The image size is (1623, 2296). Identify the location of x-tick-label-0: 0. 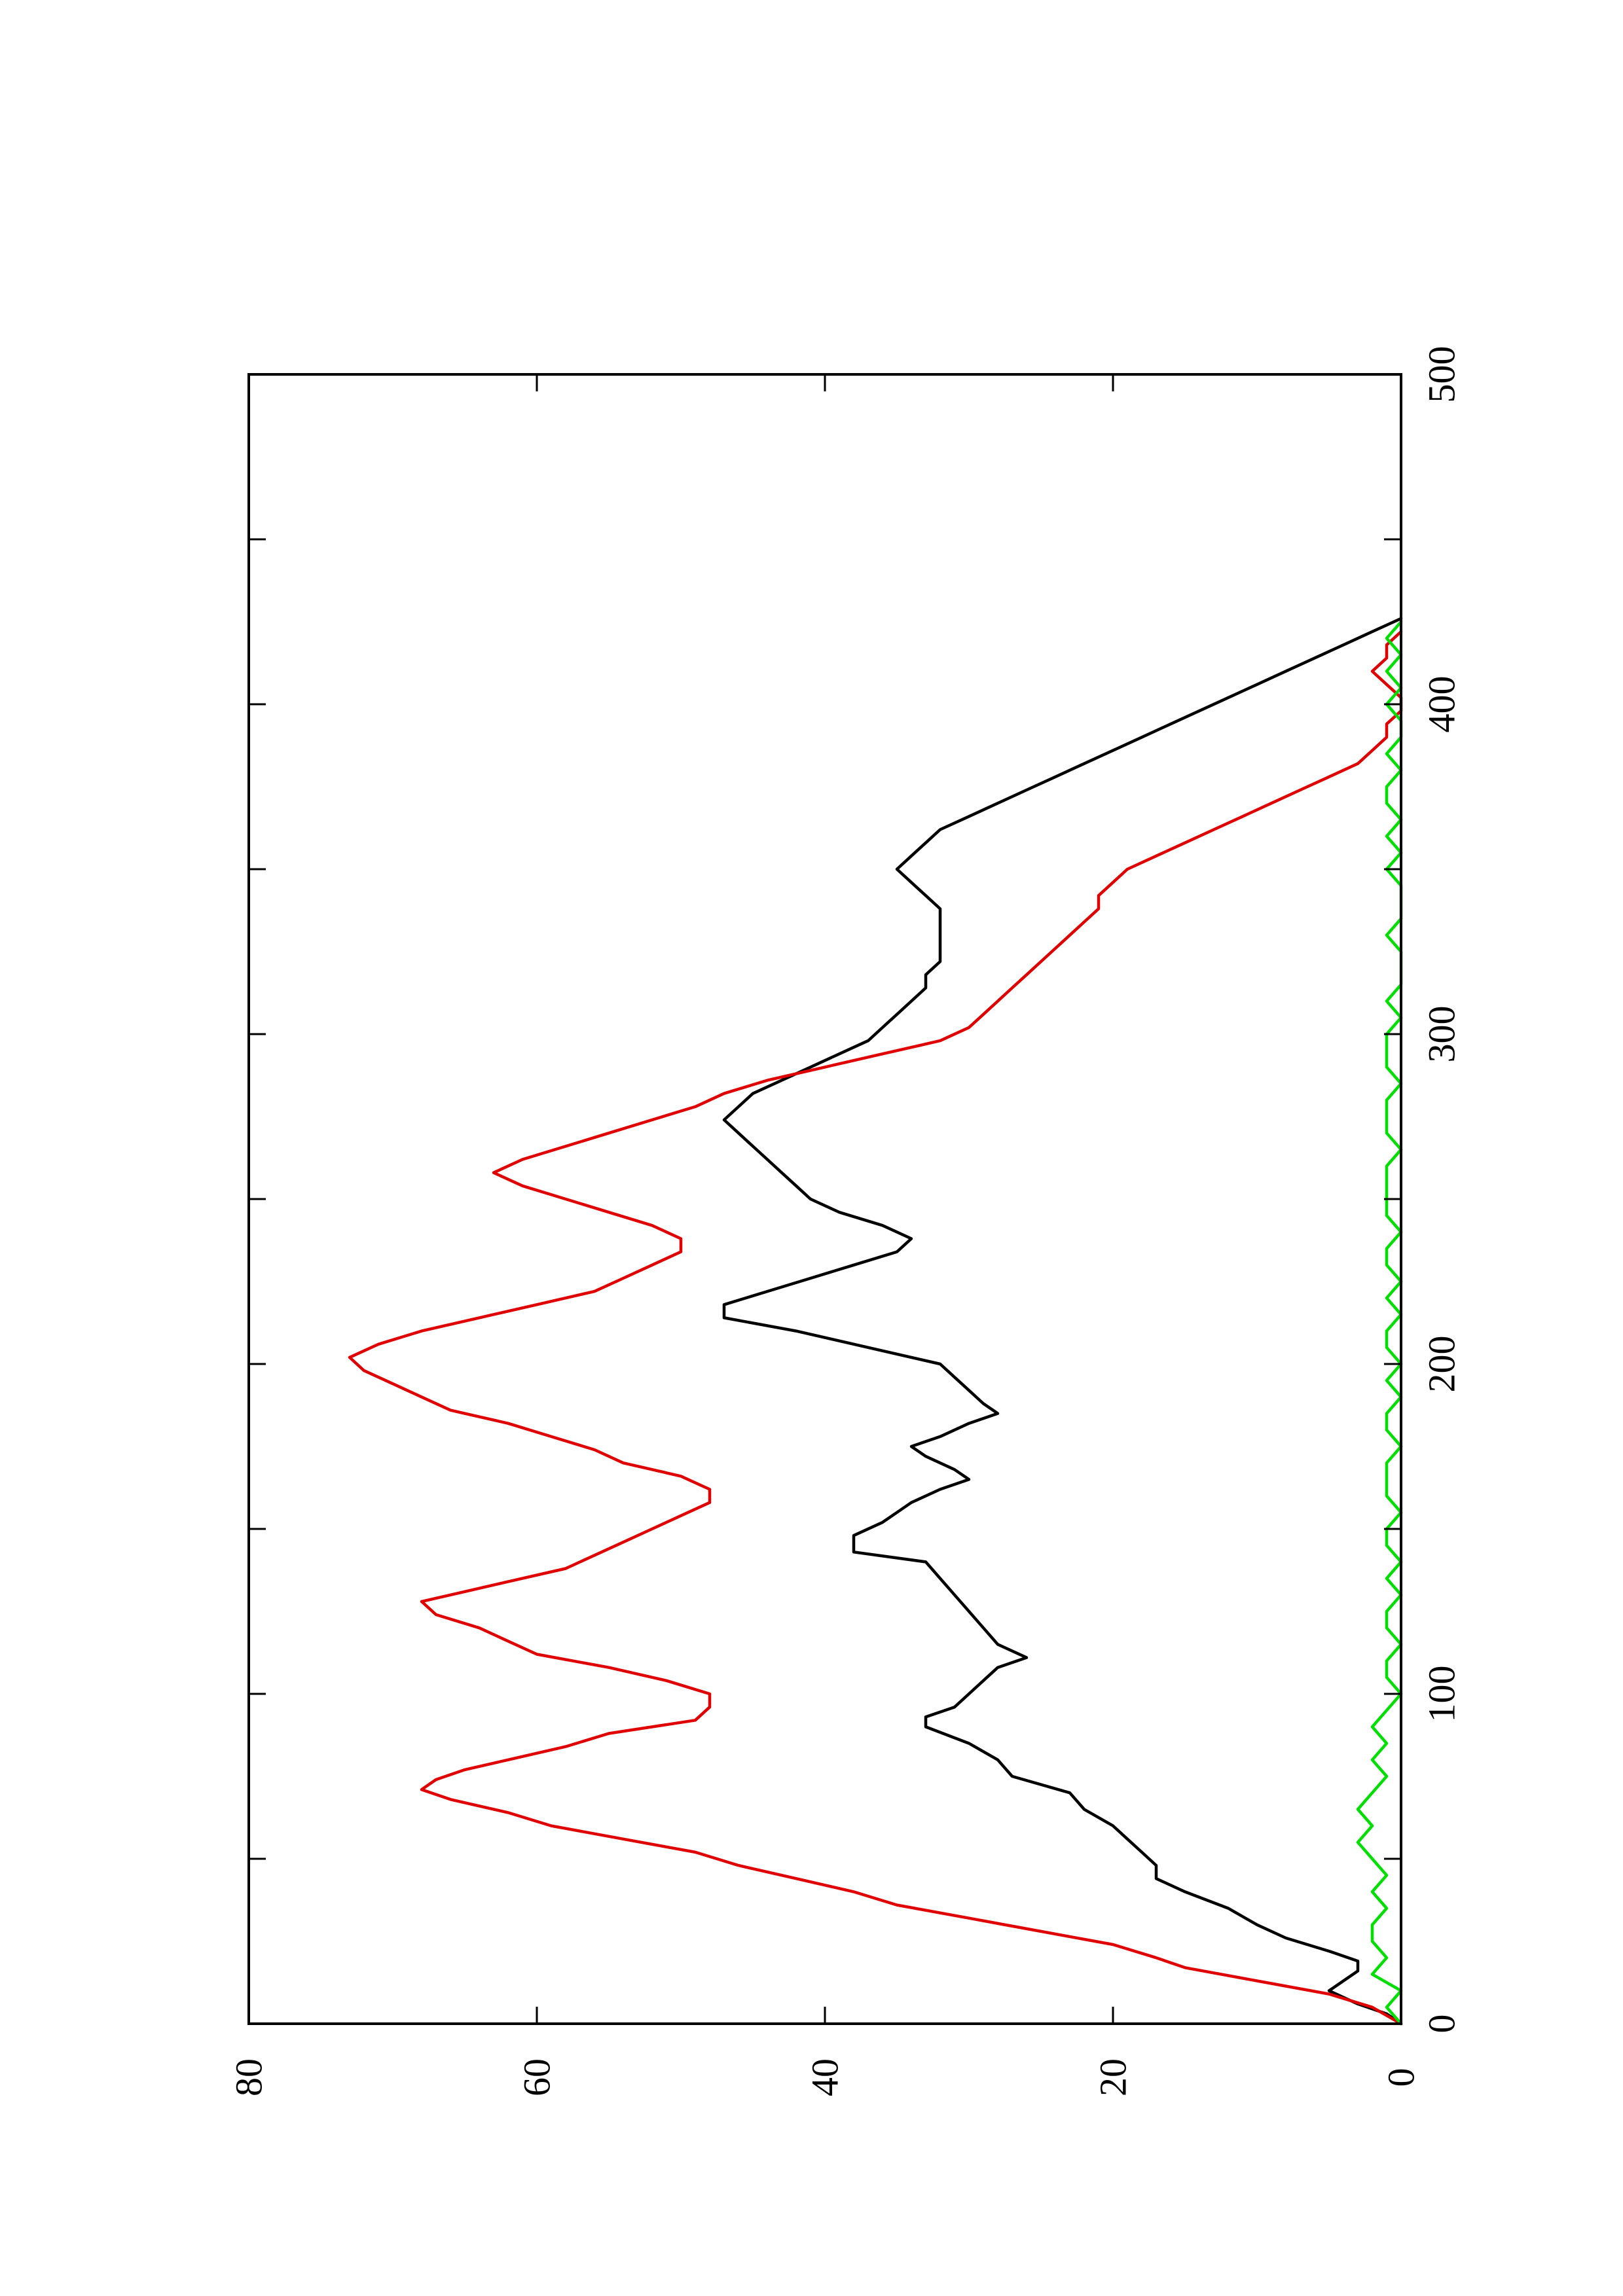
(1442, 2024).